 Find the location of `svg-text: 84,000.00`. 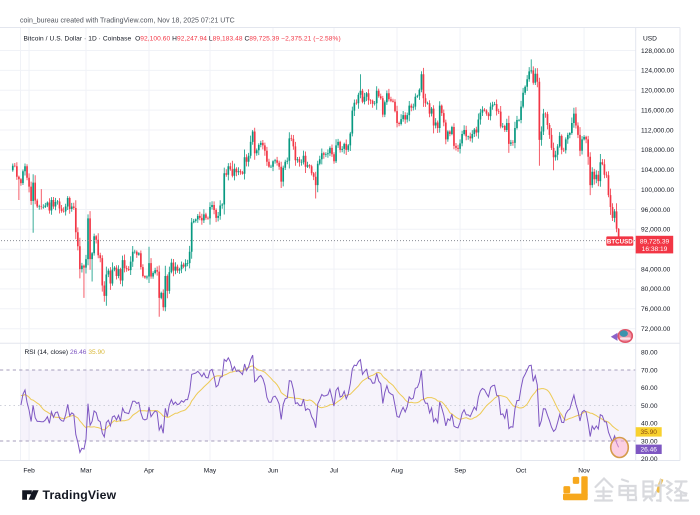

svg-text: 84,000.00 is located at coordinates (656, 269).